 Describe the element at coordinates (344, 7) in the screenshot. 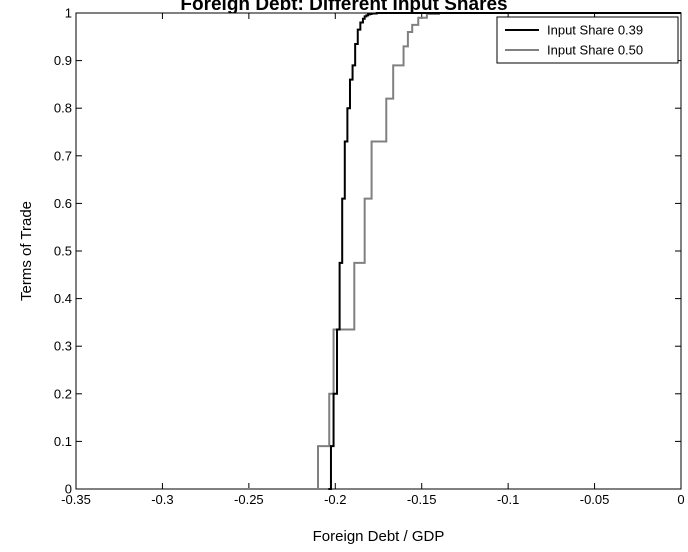

I see `chart-title: Foreign Debt: Different Input Shares` at that location.